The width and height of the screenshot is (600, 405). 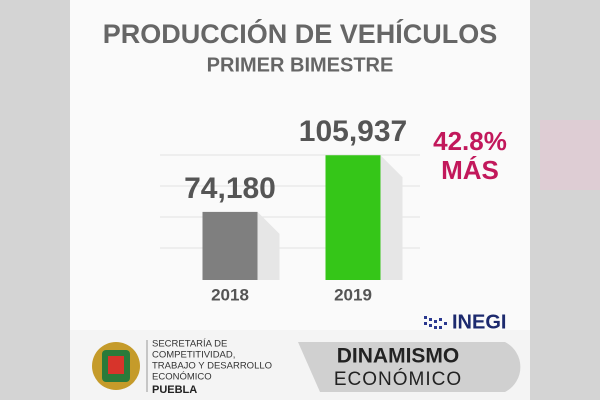 What do you see at coordinates (212, 366) in the screenshot?
I see `org-line: TRABAJO Y DESARROLLO` at bounding box center [212, 366].